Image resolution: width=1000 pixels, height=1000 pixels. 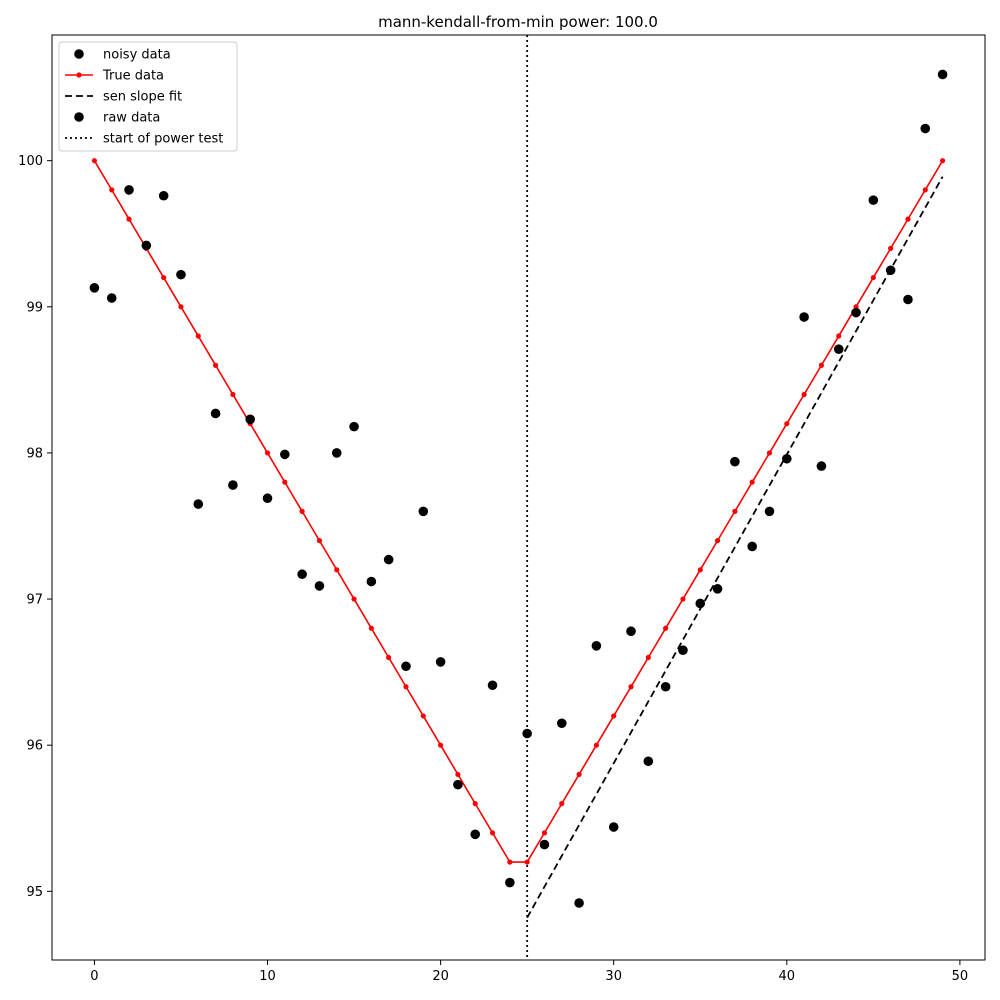 What do you see at coordinates (267, 976) in the screenshot?
I see `x-tick-label: 10` at bounding box center [267, 976].